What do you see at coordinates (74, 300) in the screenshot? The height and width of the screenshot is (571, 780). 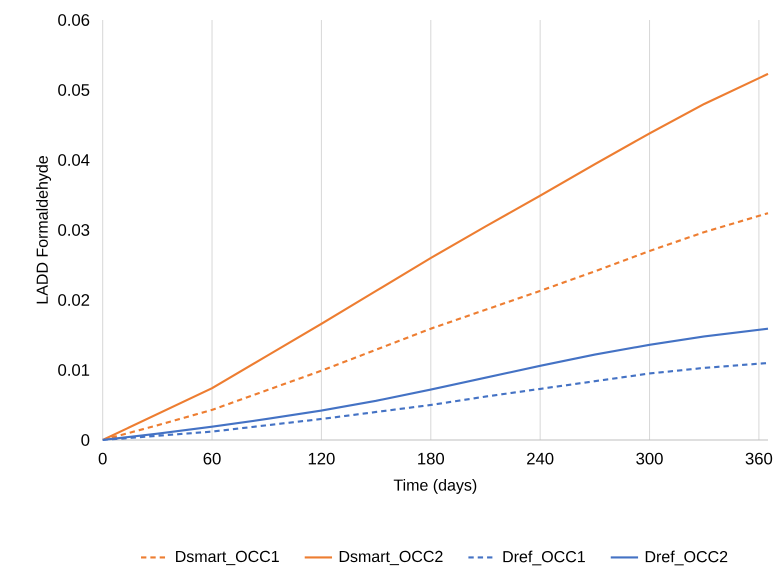 I see `y-tick-label: 0.02` at bounding box center [74, 300].